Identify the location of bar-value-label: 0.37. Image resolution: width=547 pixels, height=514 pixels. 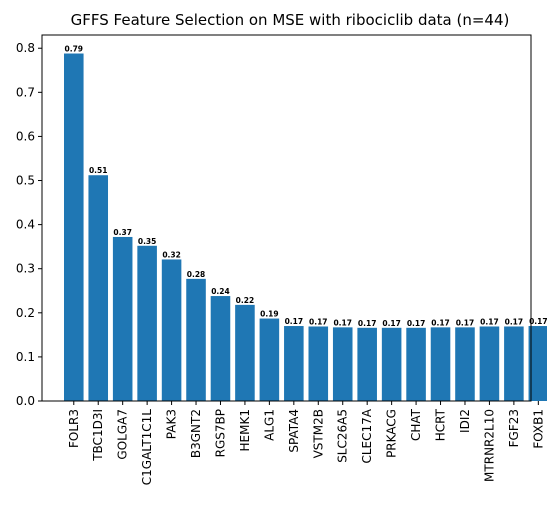
(122, 232).